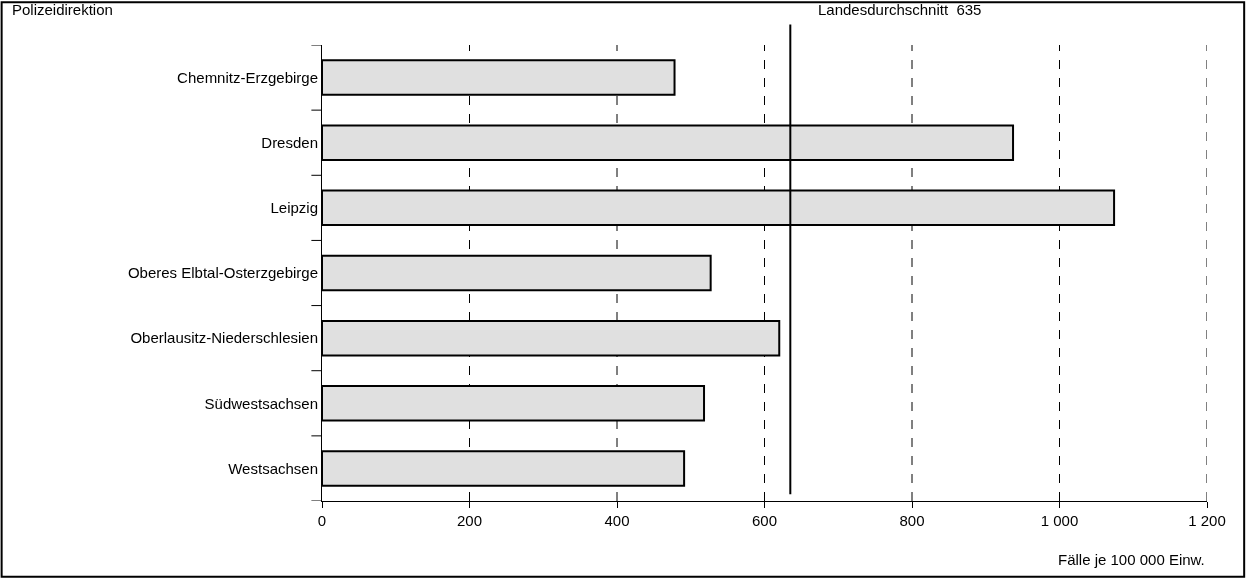 The height and width of the screenshot is (581, 1248). Describe the element at coordinates (224, 338) in the screenshot. I see `y-tick-label: Oberlausitz-Niederschlesien` at that location.